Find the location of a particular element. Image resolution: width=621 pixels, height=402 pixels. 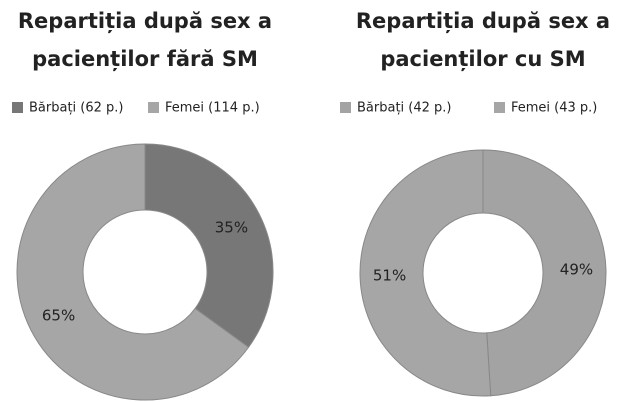

legend-label: Femei (43 p.) is located at coordinates (554, 108).